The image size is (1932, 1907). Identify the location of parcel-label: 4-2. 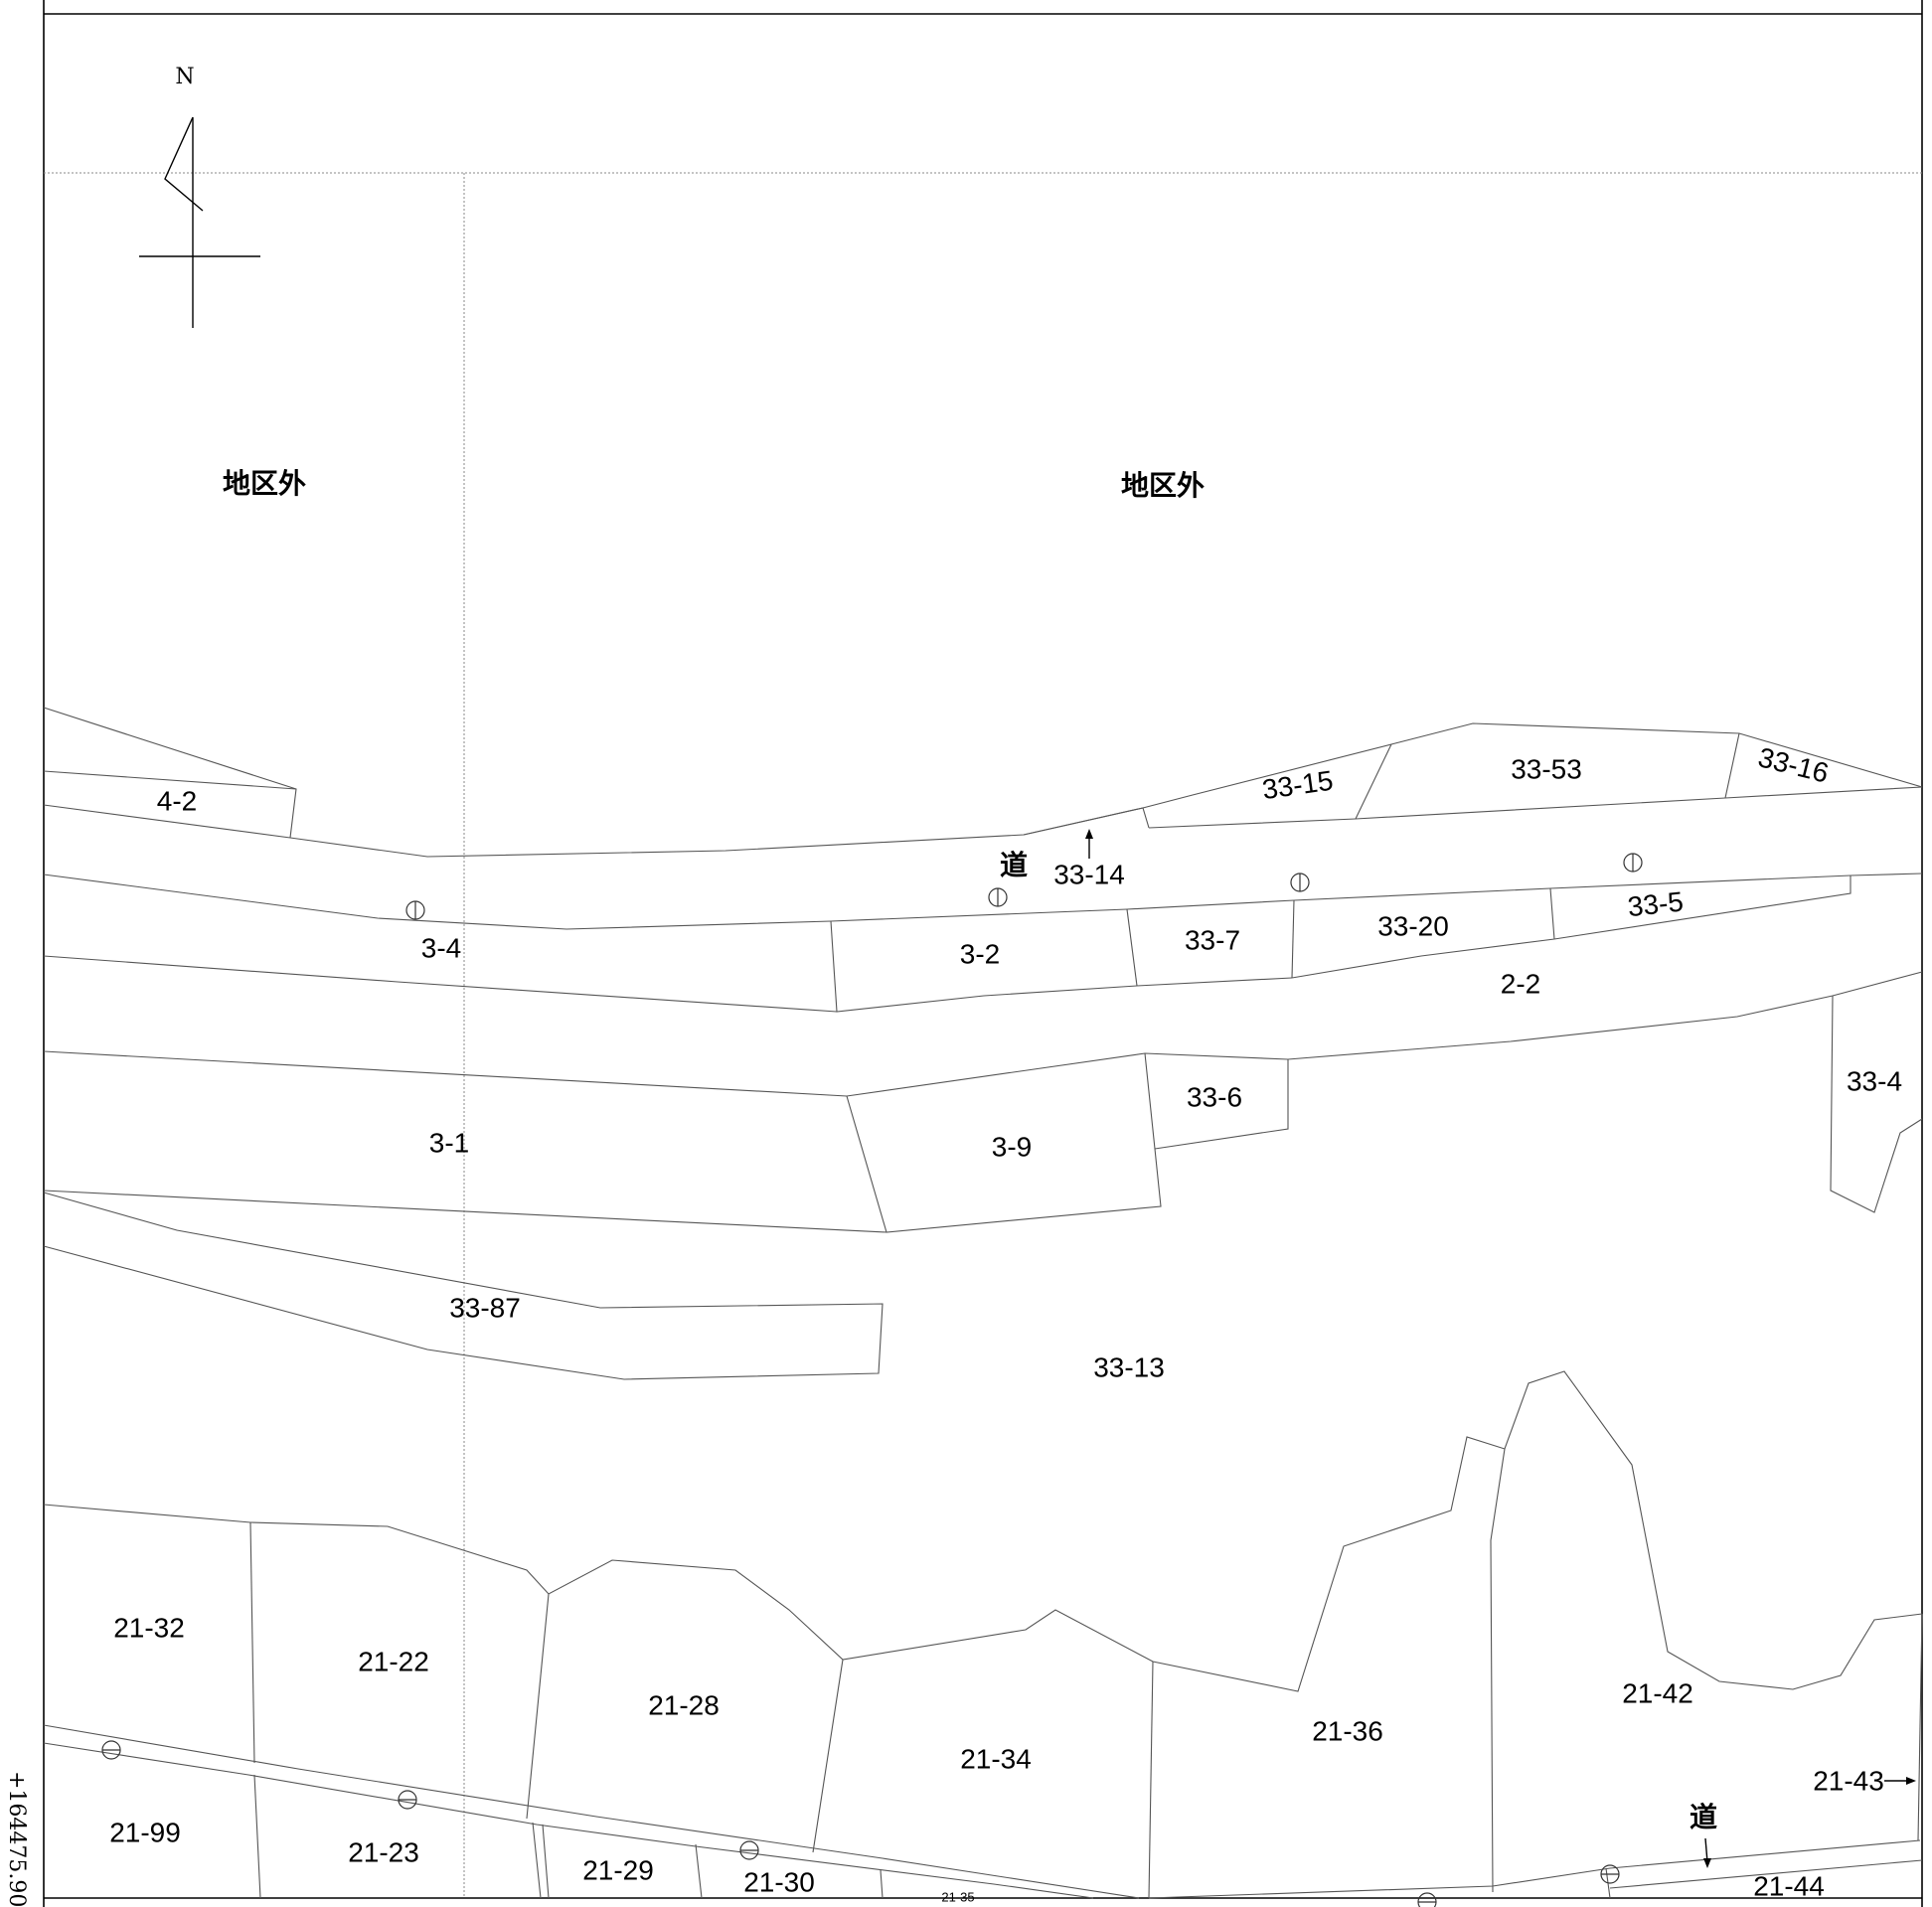
(177, 800).